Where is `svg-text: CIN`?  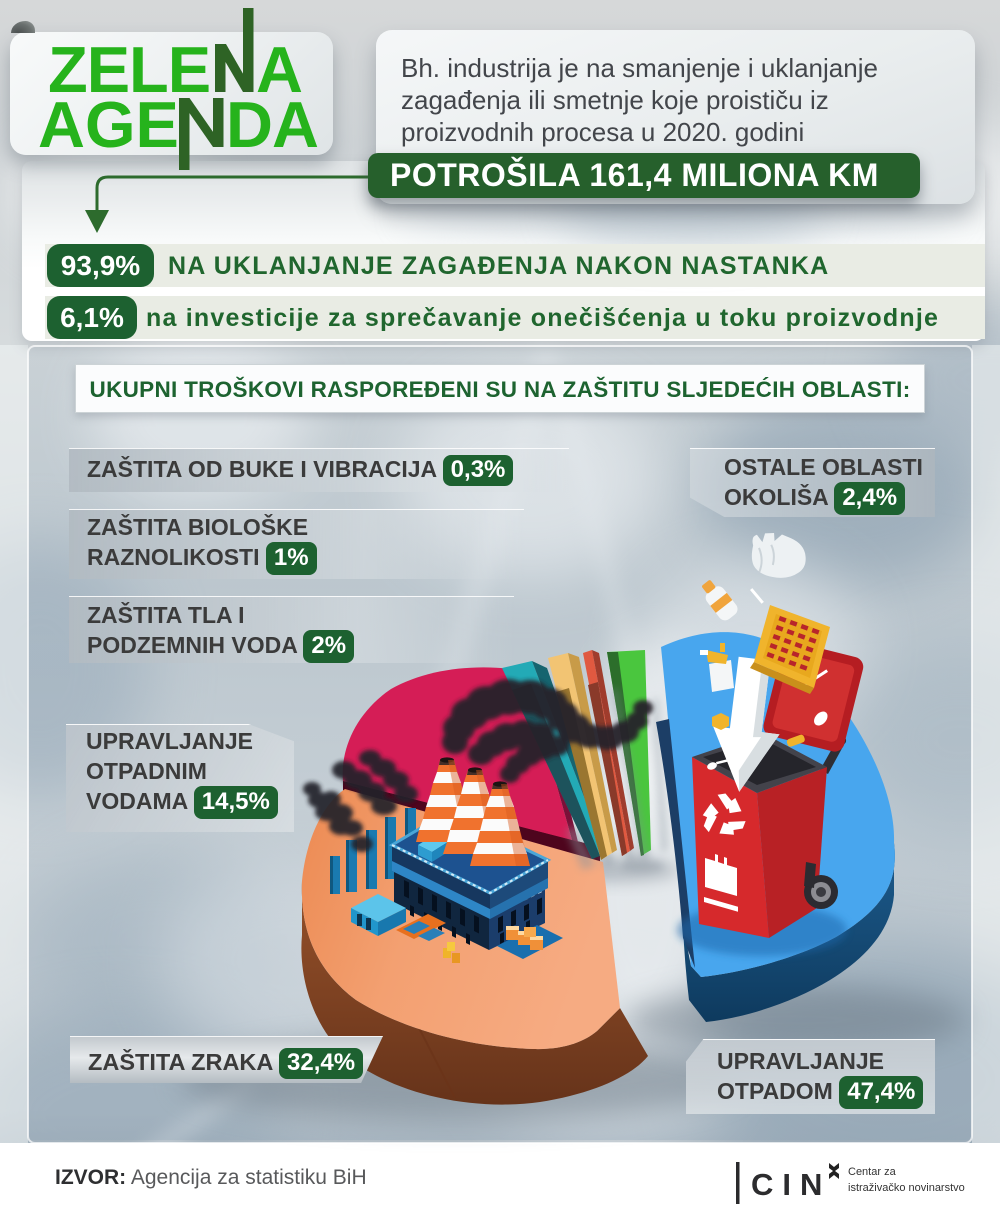
svg-text: CIN is located at coordinates (791, 1184).